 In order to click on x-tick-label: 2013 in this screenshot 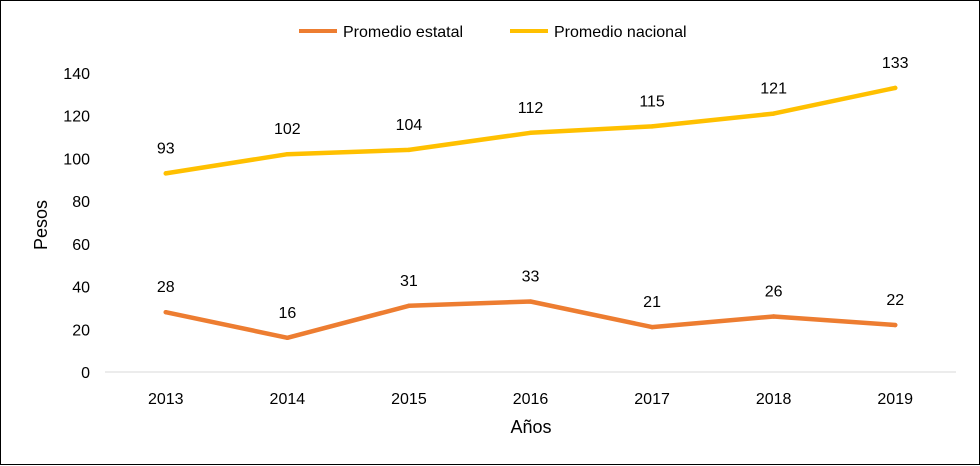, I will do `click(166, 399)`.